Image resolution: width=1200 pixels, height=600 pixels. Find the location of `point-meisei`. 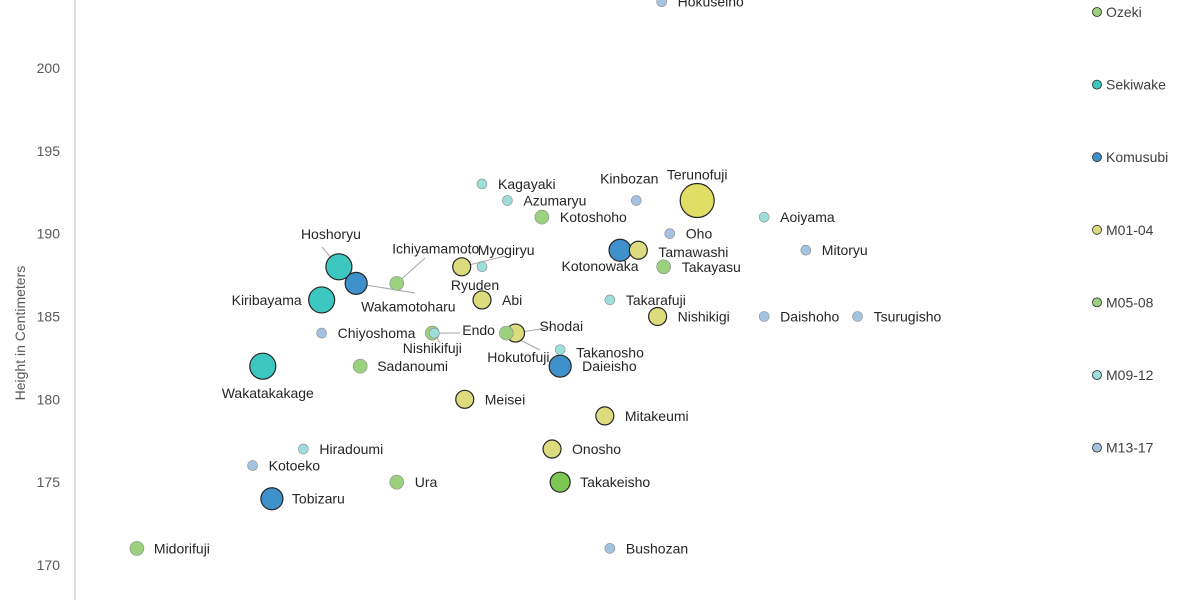

point-meisei is located at coordinates (465, 399).